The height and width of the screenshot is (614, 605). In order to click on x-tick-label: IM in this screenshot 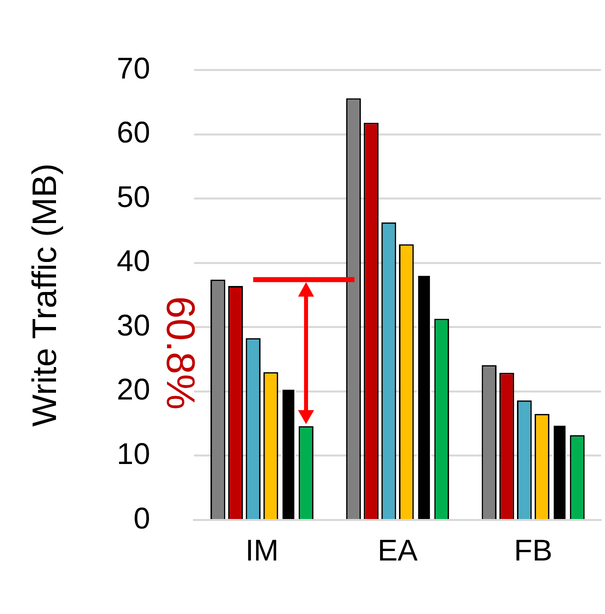, I will do `click(262, 551)`.